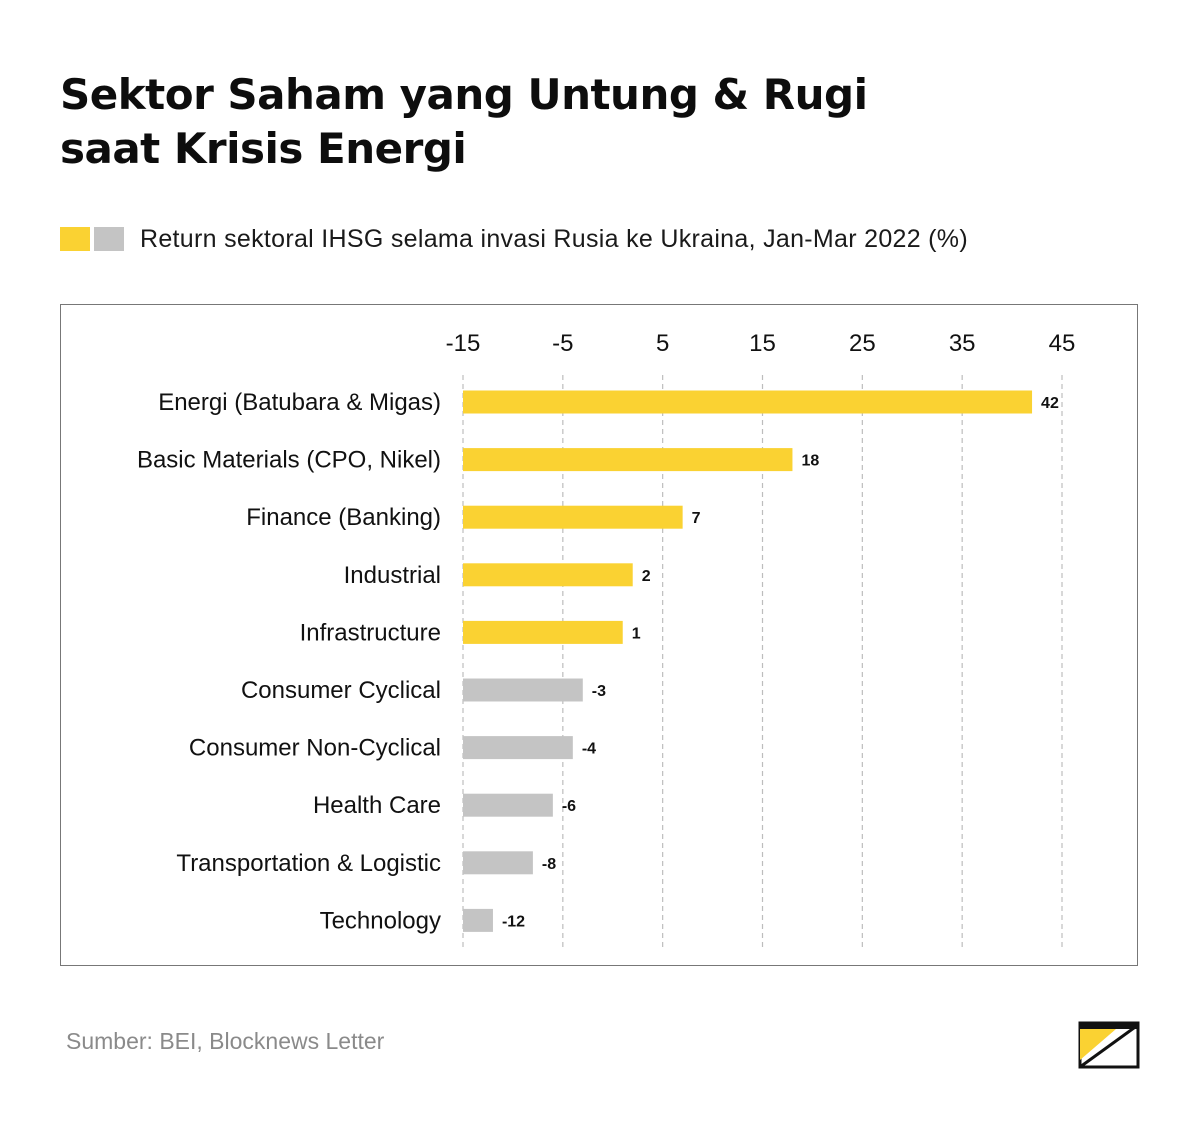  Describe the element at coordinates (1062, 343) in the screenshot. I see `x-tick-label: 45` at that location.